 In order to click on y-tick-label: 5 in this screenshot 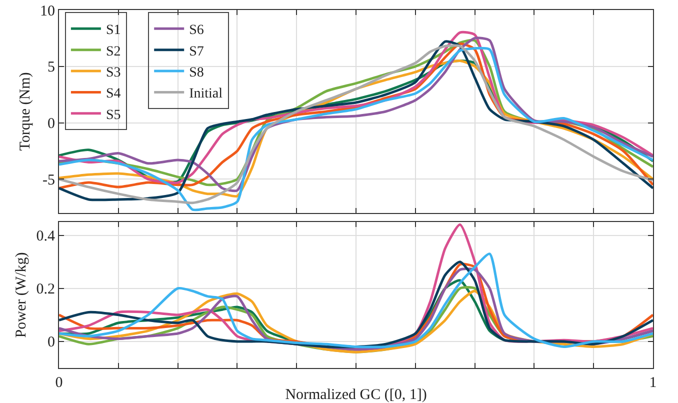, I will do `click(51, 68)`.